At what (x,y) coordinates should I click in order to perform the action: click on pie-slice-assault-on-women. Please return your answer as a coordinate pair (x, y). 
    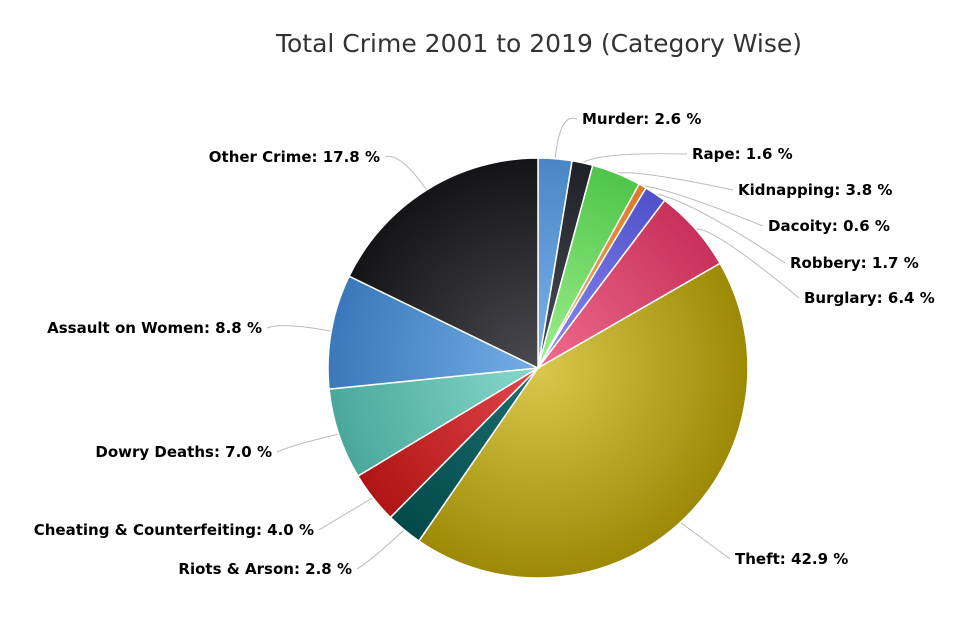
    Looking at the image, I should click on (434, 332).